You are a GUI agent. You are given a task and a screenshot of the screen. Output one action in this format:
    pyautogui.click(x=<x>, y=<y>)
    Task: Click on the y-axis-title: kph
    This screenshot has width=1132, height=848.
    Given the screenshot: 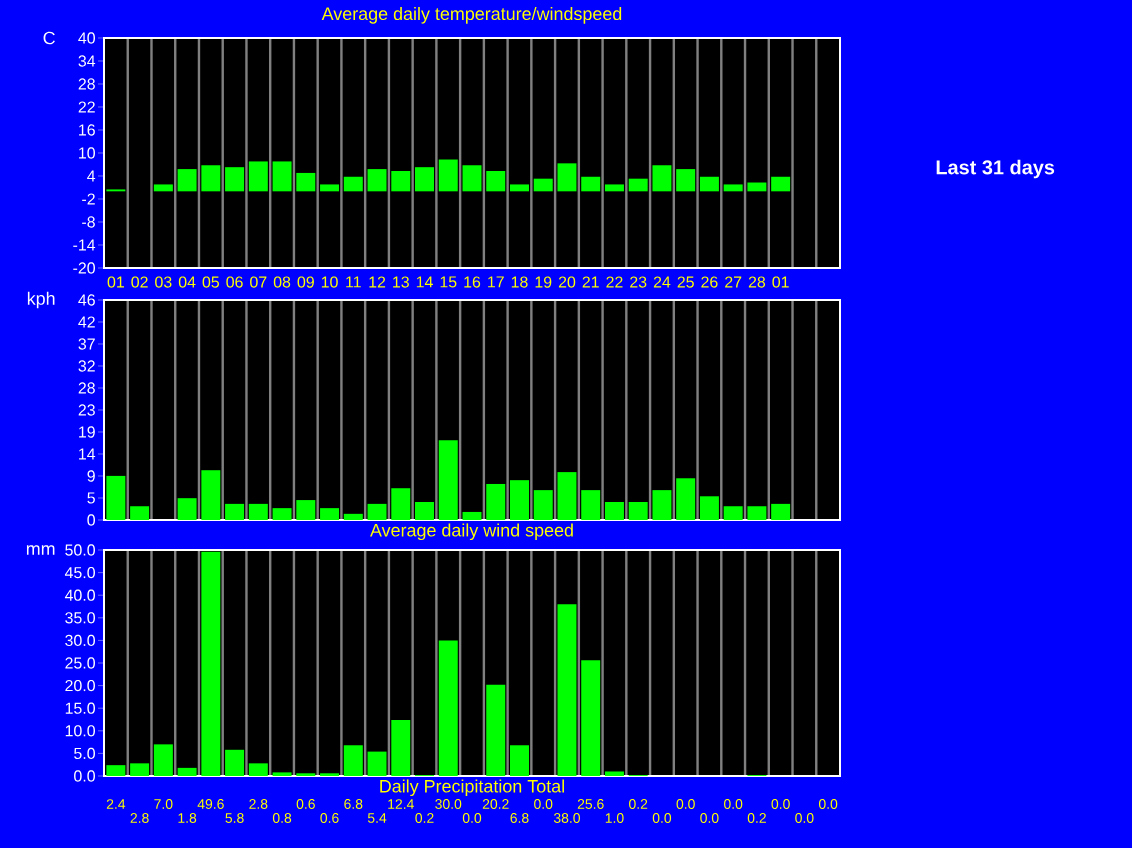 What is the action you would take?
    pyautogui.click(x=41, y=300)
    